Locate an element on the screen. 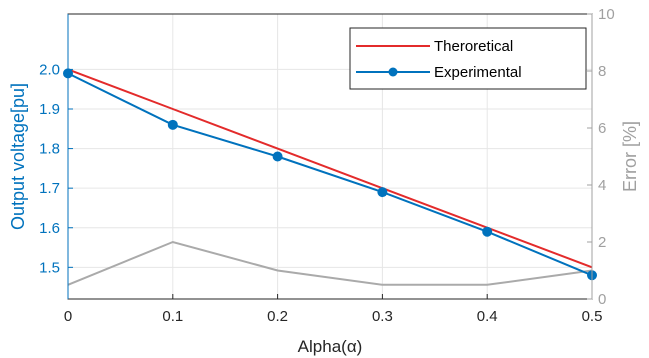  legend-marker-experimental is located at coordinates (393, 72).